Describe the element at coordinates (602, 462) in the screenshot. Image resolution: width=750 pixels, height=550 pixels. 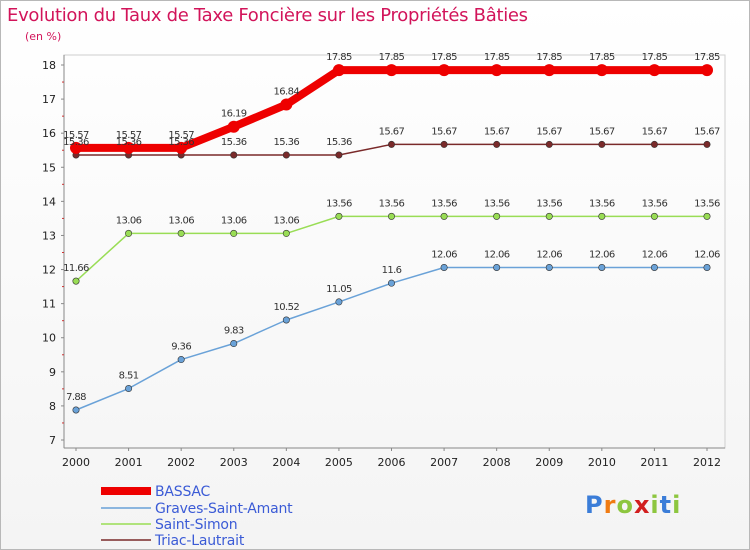
I see `x-tick-label: 2010` at that location.